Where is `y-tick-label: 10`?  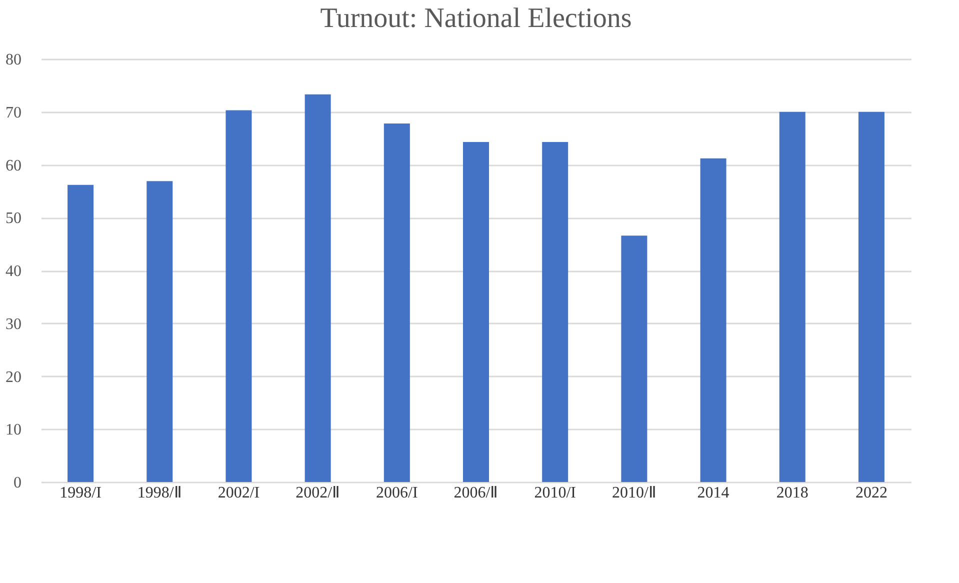 y-tick-label: 10 is located at coordinates (14, 430).